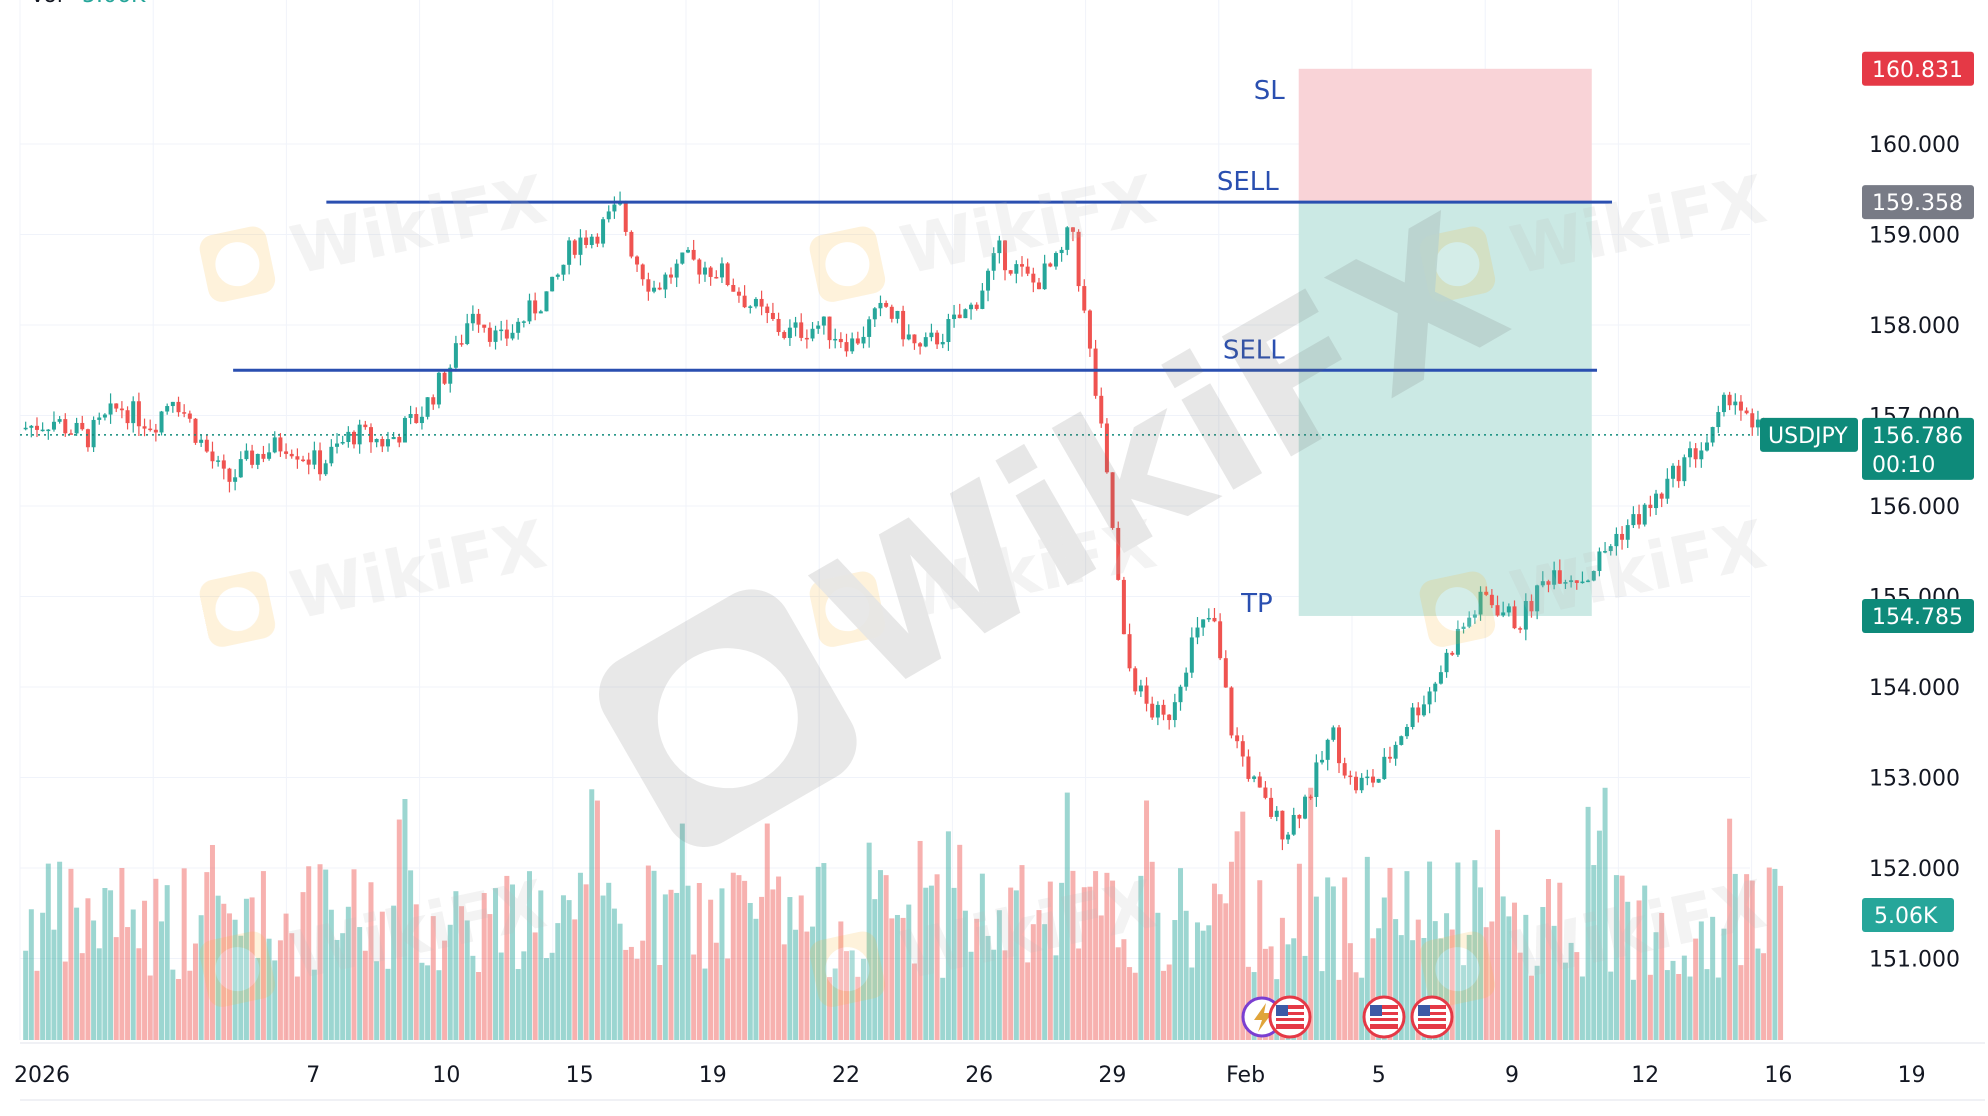 The image size is (1988, 1116). Describe the element at coordinates (1445, 409) in the screenshot. I see `take-profit-zone` at that location.